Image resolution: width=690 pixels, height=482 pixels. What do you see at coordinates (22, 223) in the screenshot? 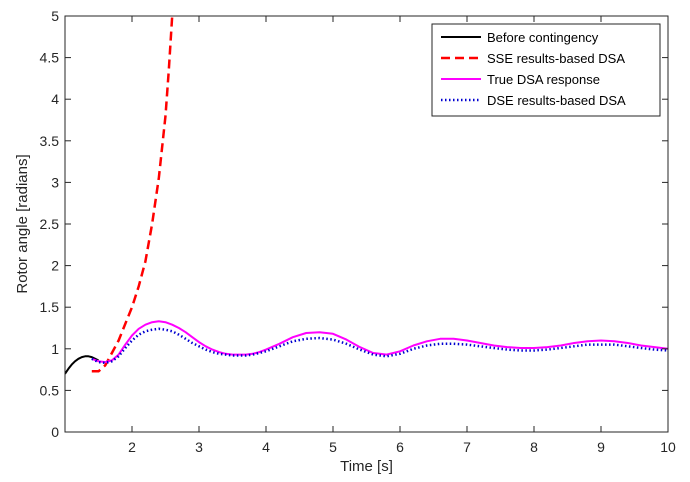
I see `y-axis-label: Rotor angle [radians]` at bounding box center [22, 223].